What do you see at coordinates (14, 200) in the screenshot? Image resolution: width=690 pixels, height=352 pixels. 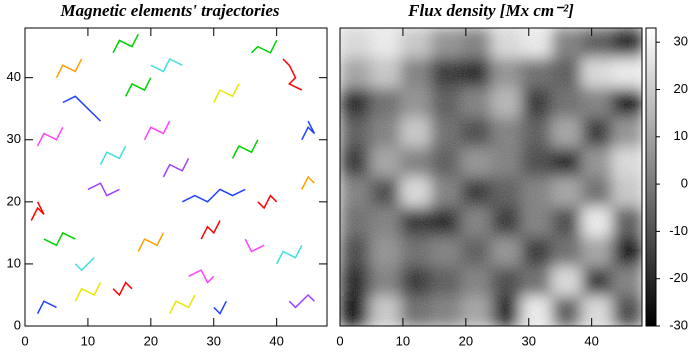 I see `y-tick-label: 20` at bounding box center [14, 200].